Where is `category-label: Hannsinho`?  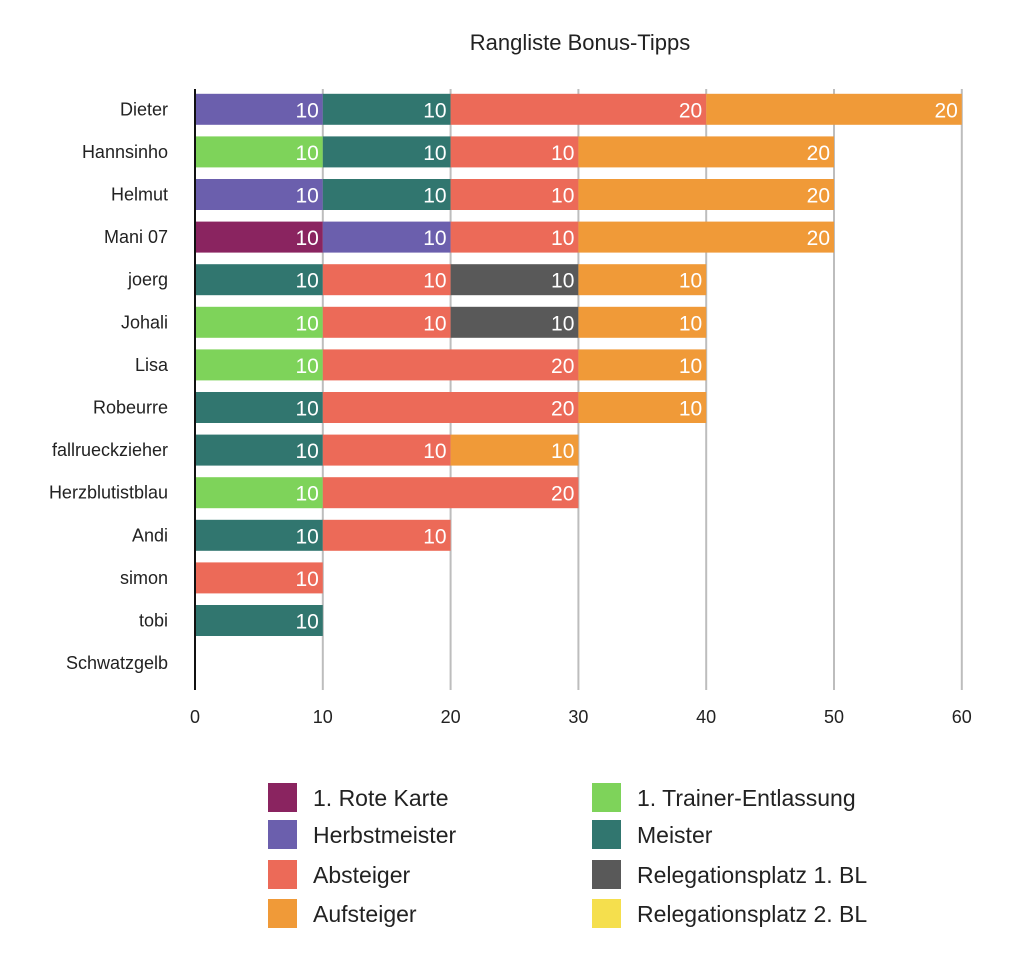 category-label: Hannsinho is located at coordinates (125, 152).